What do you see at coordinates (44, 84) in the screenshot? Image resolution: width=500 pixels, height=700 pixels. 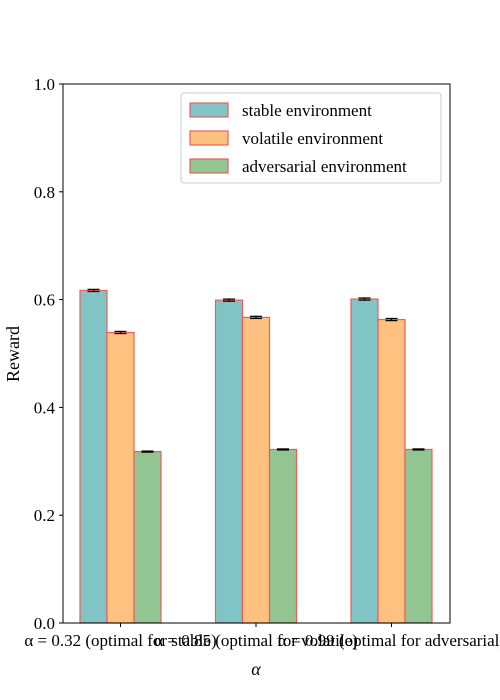 I see `y-tick-label: 1.0` at bounding box center [44, 84].